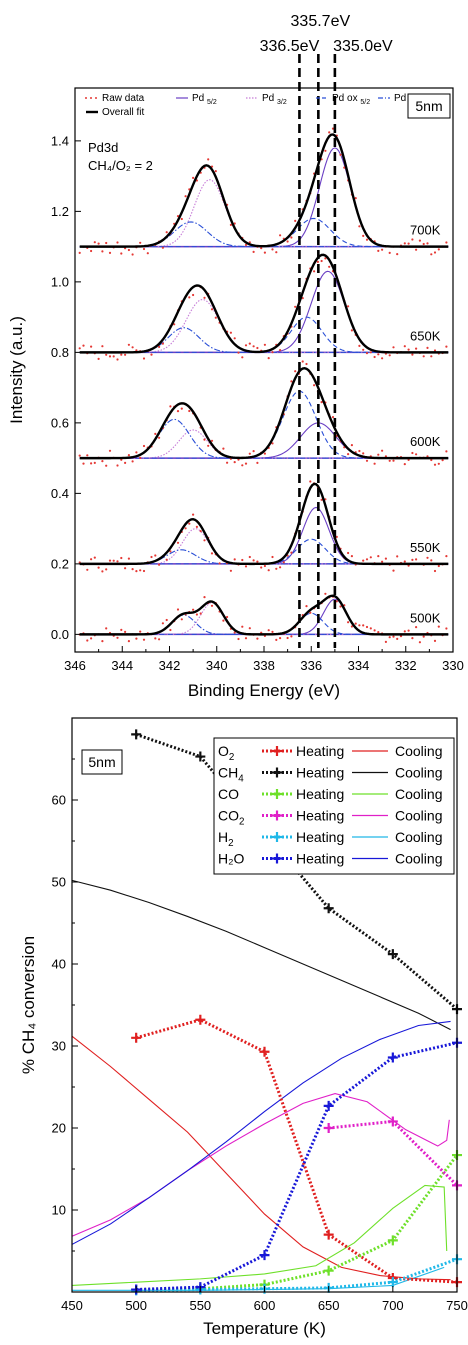 The width and height of the screenshot is (468, 1345). What do you see at coordinates (60, 352) in the screenshot?
I see `y-tick-label: 0.8` at bounding box center [60, 352].